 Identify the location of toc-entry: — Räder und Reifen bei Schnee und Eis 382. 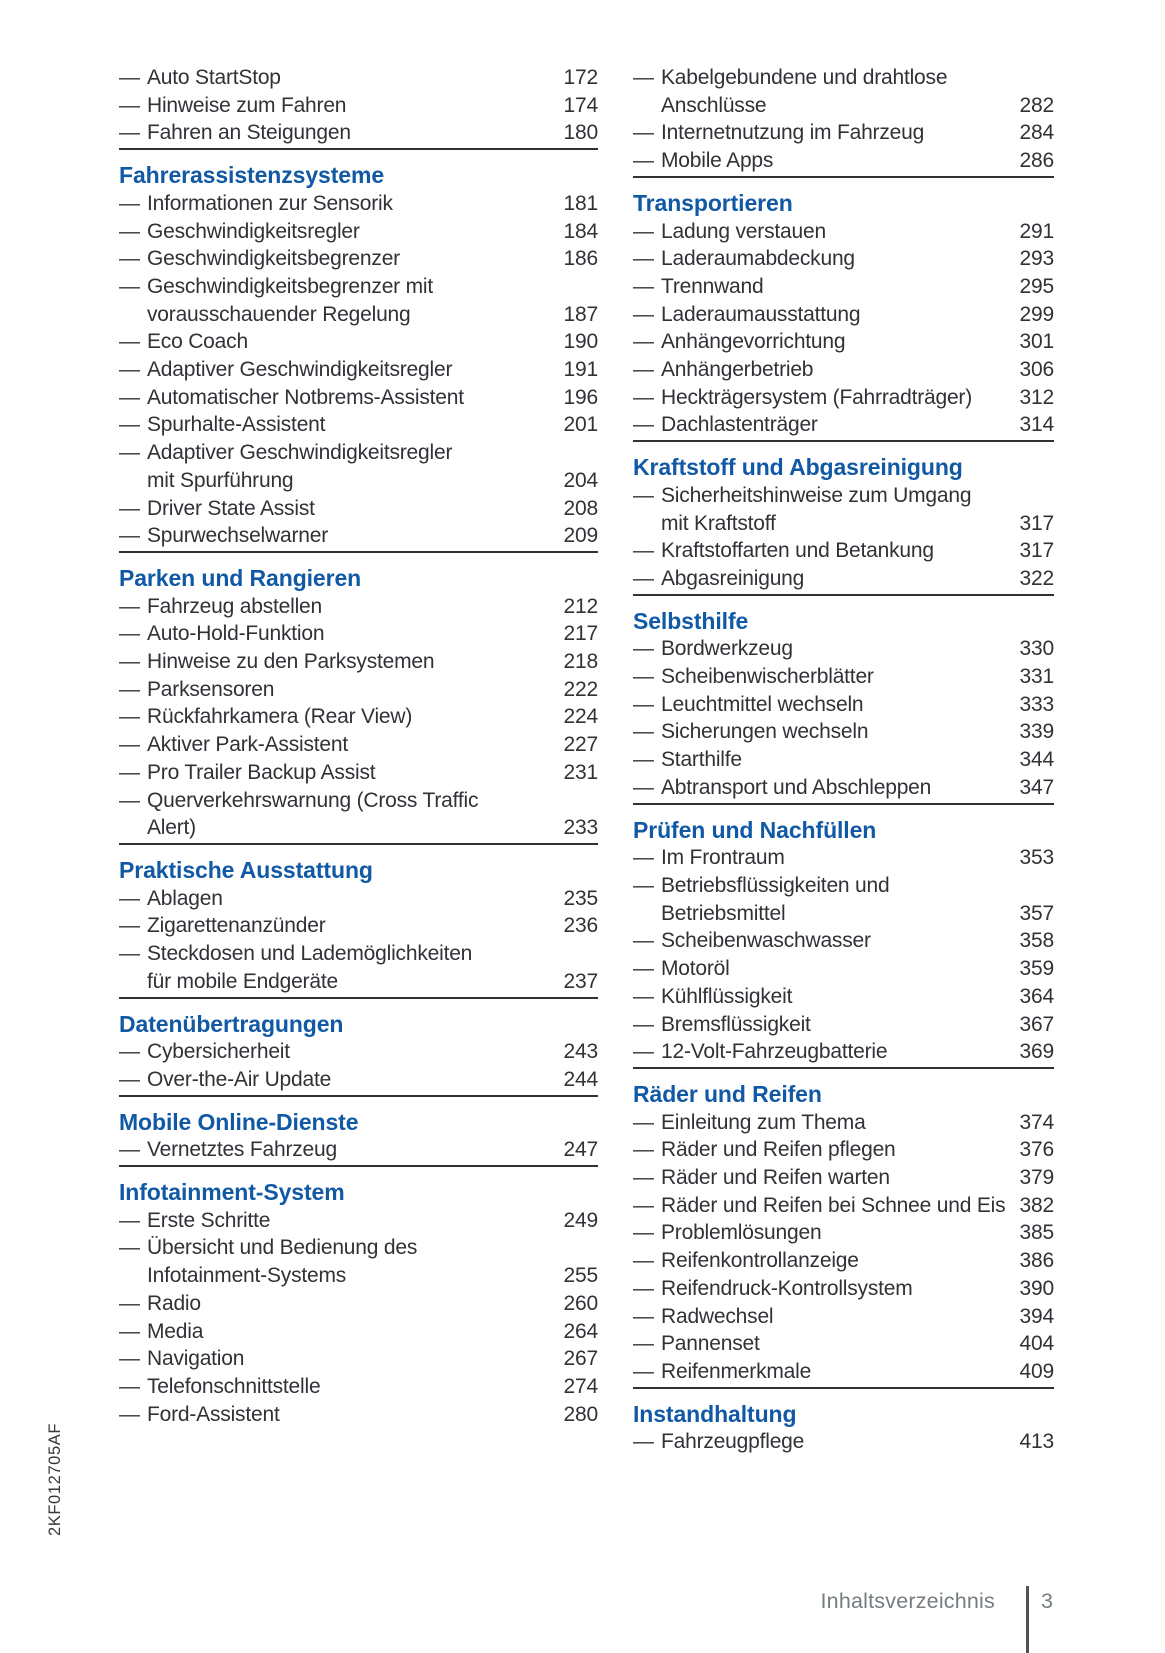
(843, 1206).